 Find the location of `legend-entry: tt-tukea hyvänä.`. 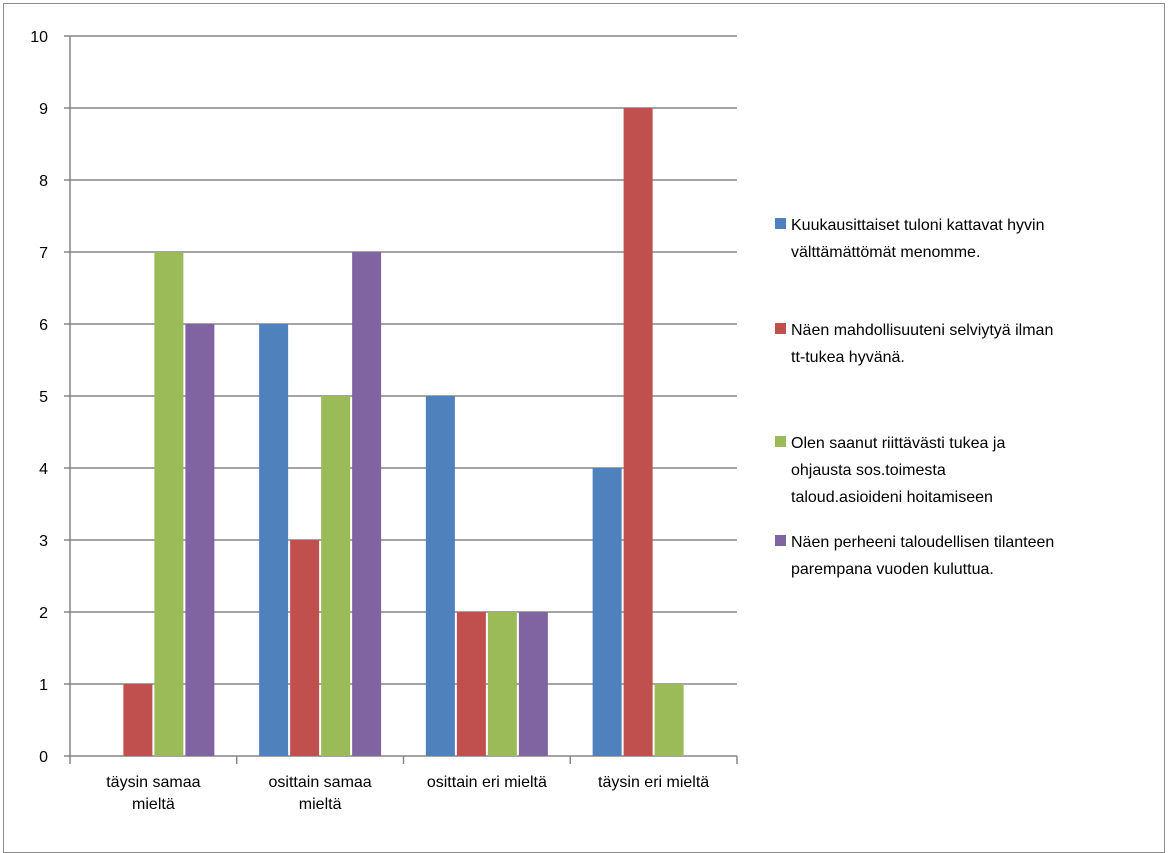

legend-entry: tt-tukea hyvänä. is located at coordinates (848, 357).